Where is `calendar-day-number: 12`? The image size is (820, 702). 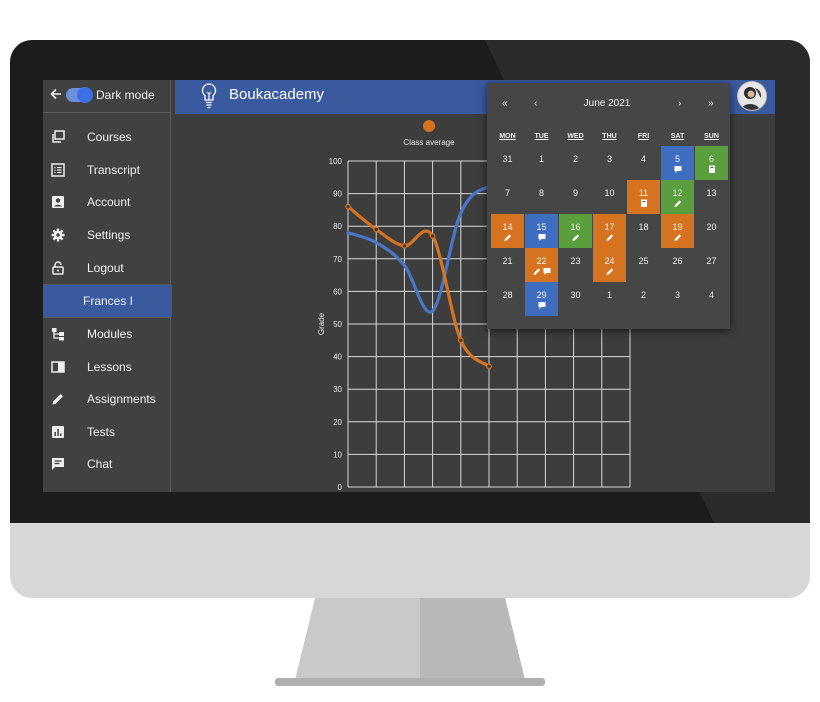
calendar-day-number: 12 is located at coordinates (677, 193).